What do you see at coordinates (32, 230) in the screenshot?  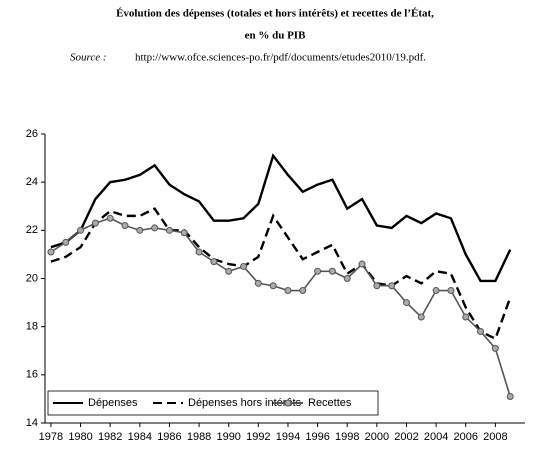 I see `y-tick-label: 22` at bounding box center [32, 230].